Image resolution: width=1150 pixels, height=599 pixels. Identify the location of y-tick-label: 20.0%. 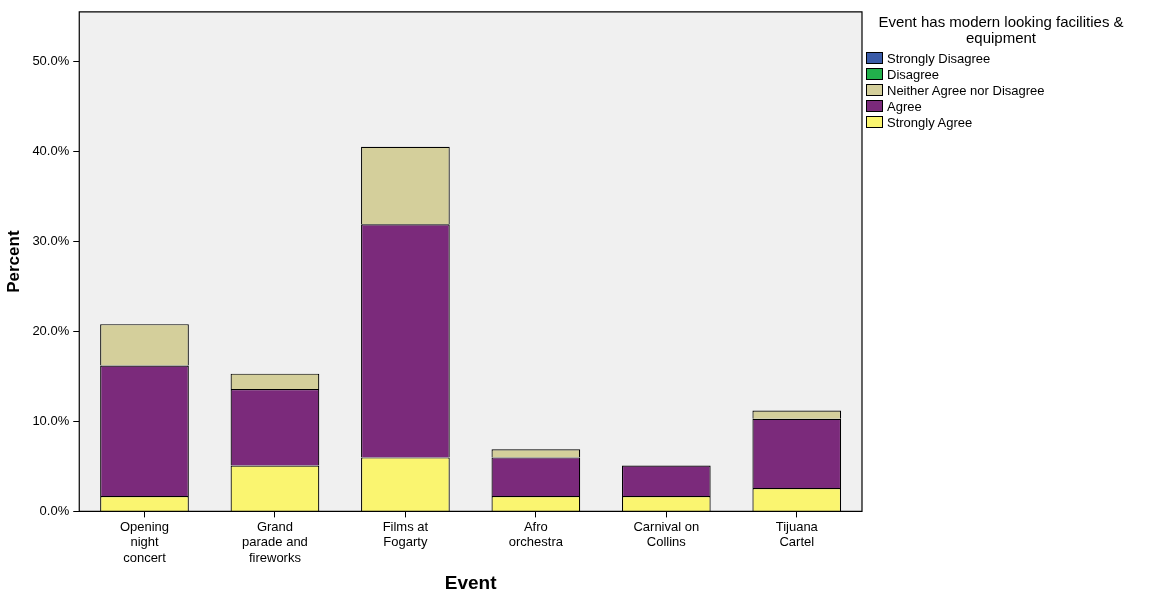
(51, 330).